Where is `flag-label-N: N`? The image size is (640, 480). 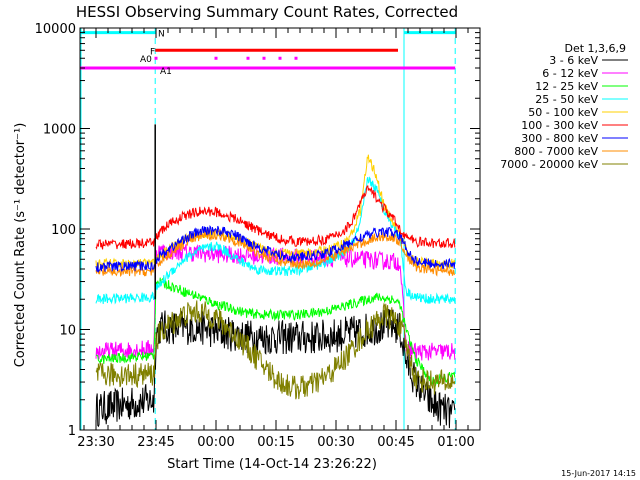
flag-label-N: N is located at coordinates (161, 35).